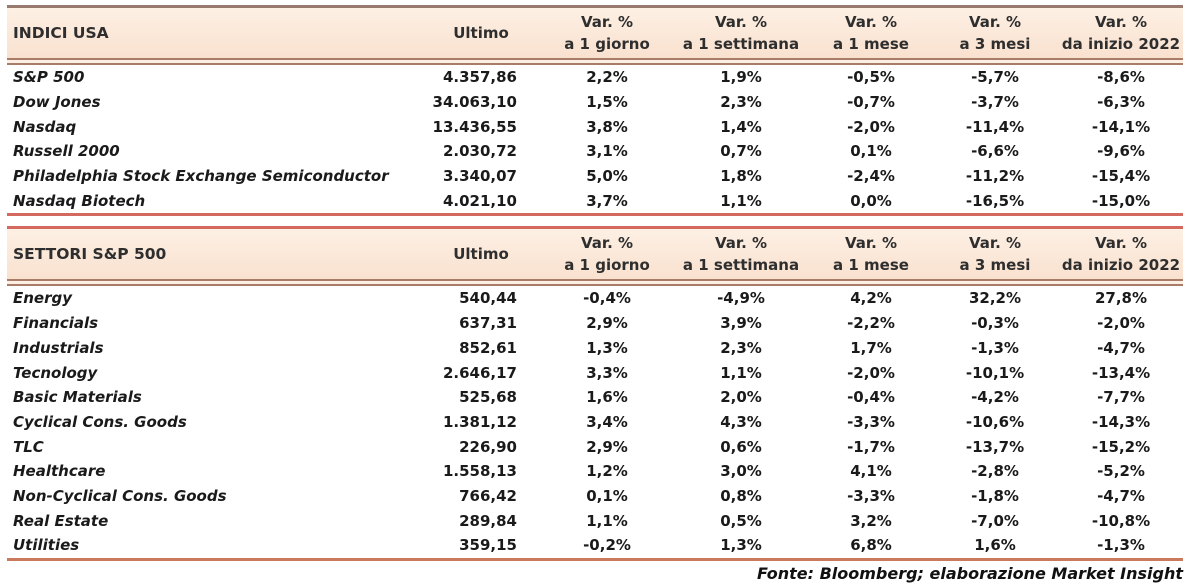 The image size is (1190, 586). What do you see at coordinates (607, 126) in the screenshot?
I see `pct-value: 3,8%` at bounding box center [607, 126].